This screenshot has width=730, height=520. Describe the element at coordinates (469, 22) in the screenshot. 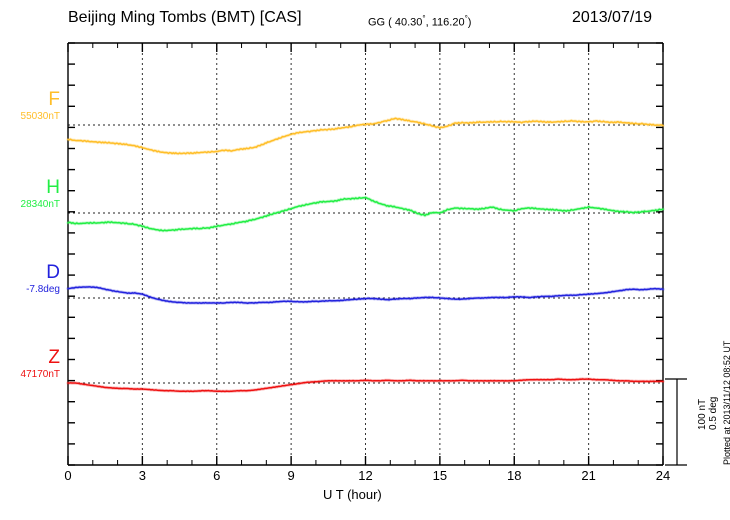

I see `geo-suffix: )` at that location.